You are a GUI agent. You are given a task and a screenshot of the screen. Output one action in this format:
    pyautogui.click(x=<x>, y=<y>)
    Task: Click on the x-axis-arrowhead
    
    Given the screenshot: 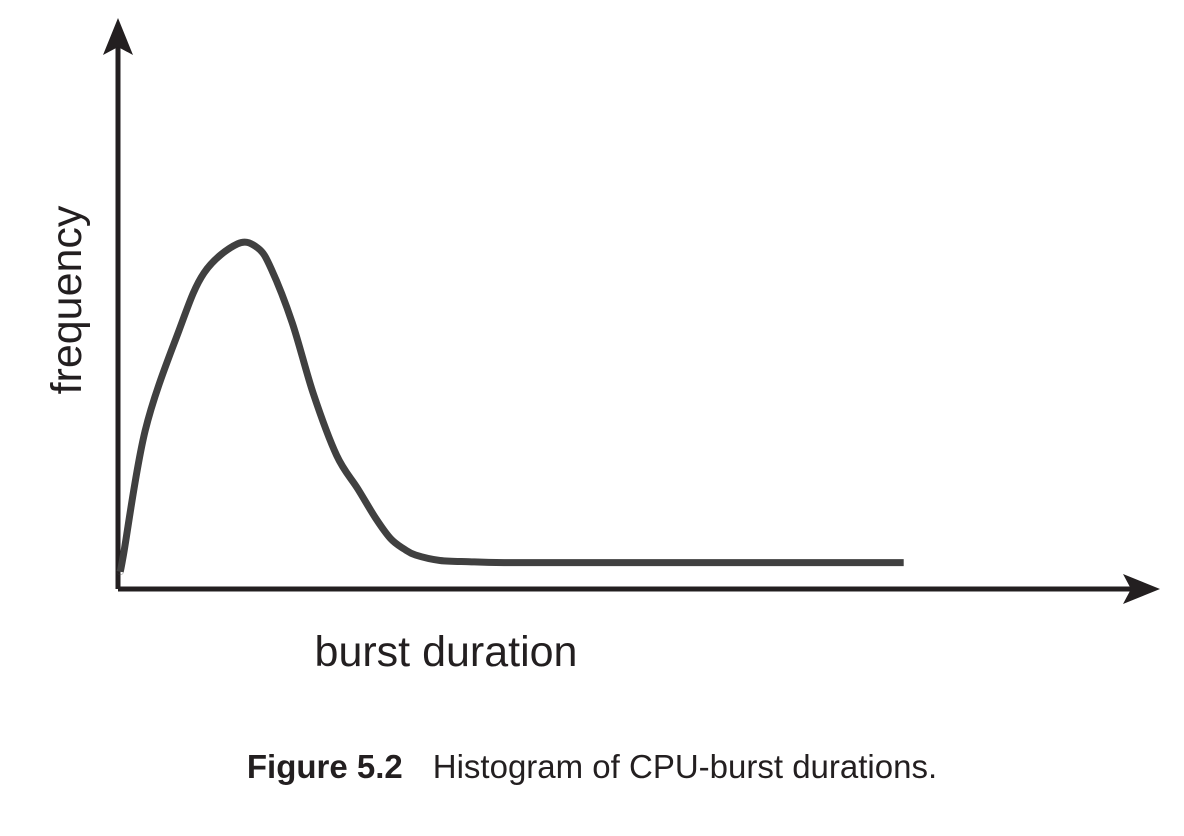 What is the action you would take?
    pyautogui.click(x=1141, y=589)
    